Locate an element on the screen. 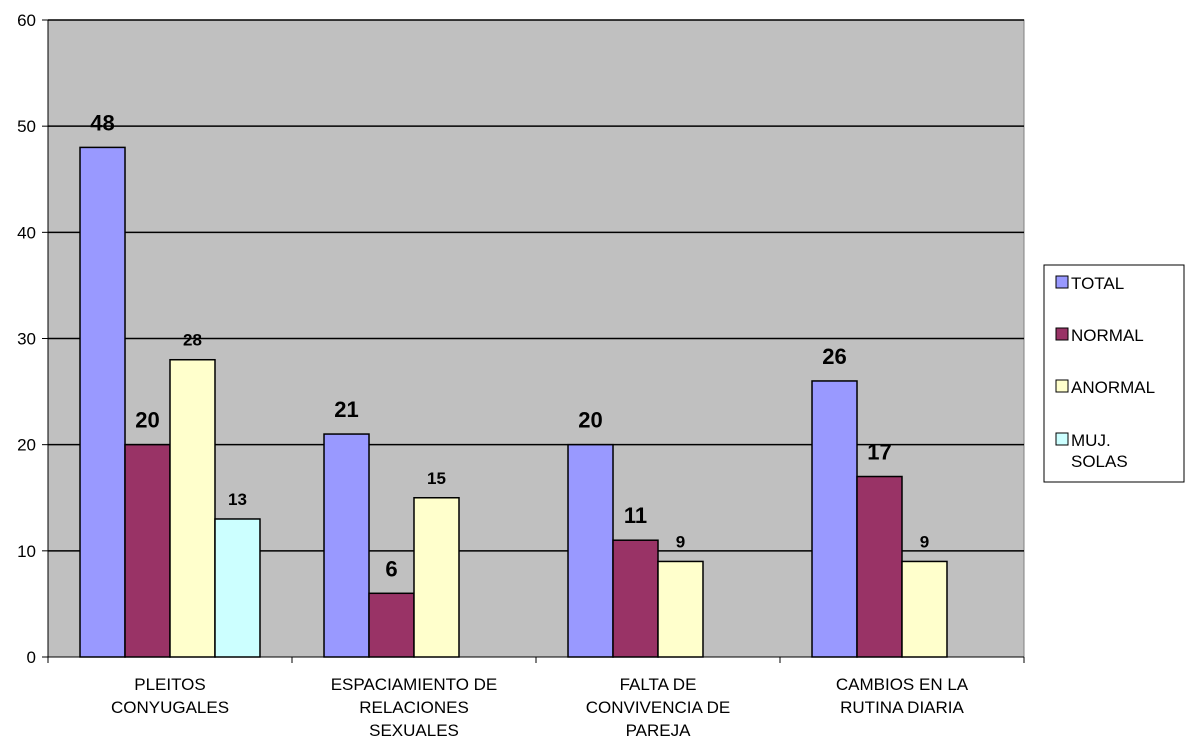 The height and width of the screenshot is (751, 1196). y-tick-label: 10 is located at coordinates (26, 551).